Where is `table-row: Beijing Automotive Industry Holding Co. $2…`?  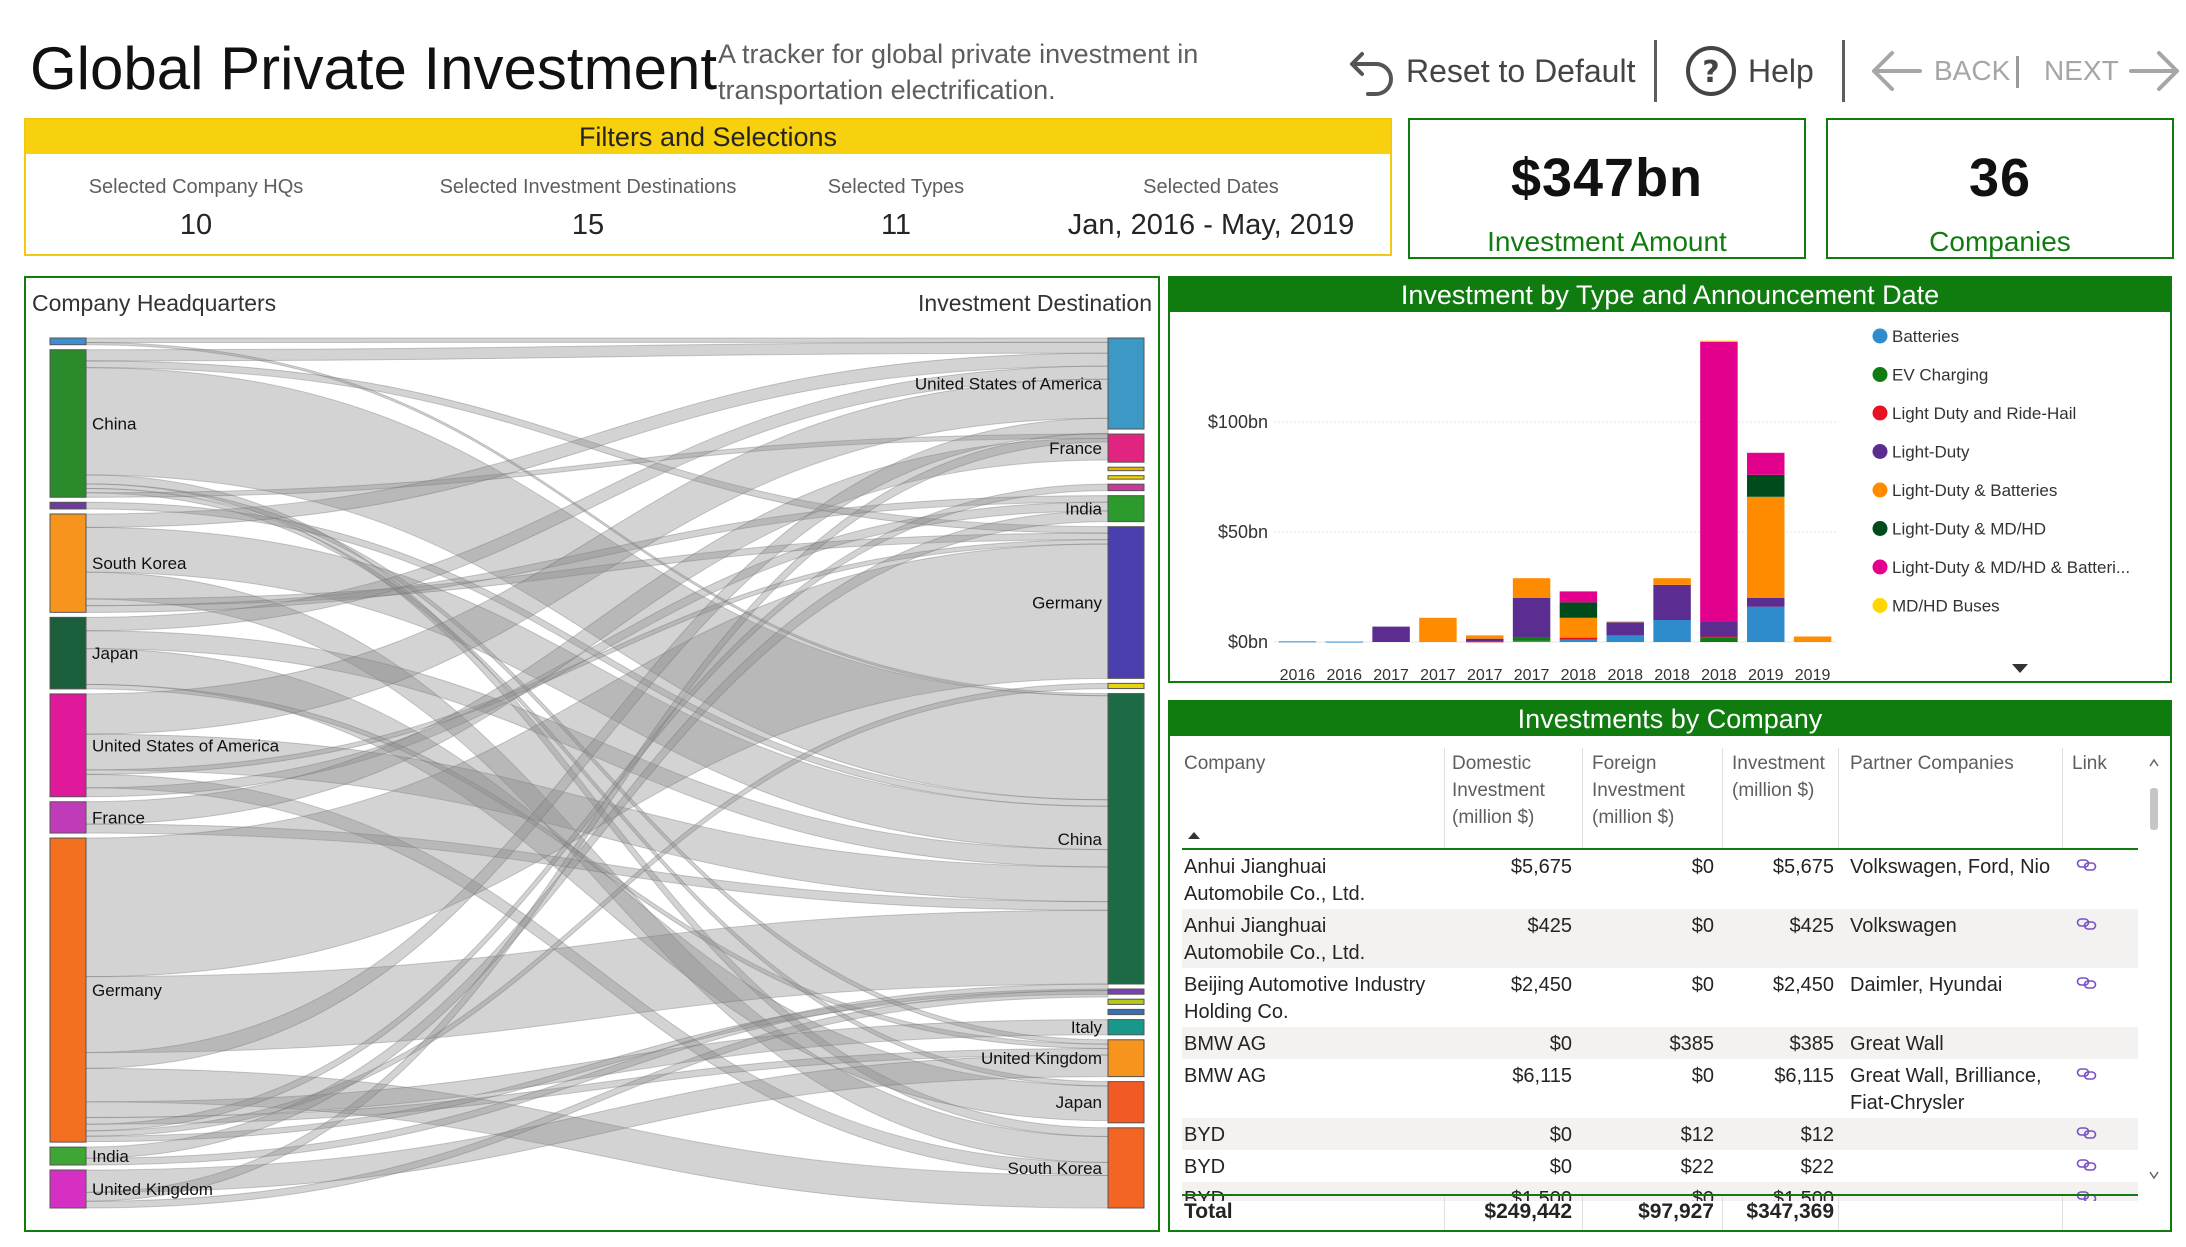 table-row: Beijing Automotive Industry Holding Co. $2… is located at coordinates (1660, 997).